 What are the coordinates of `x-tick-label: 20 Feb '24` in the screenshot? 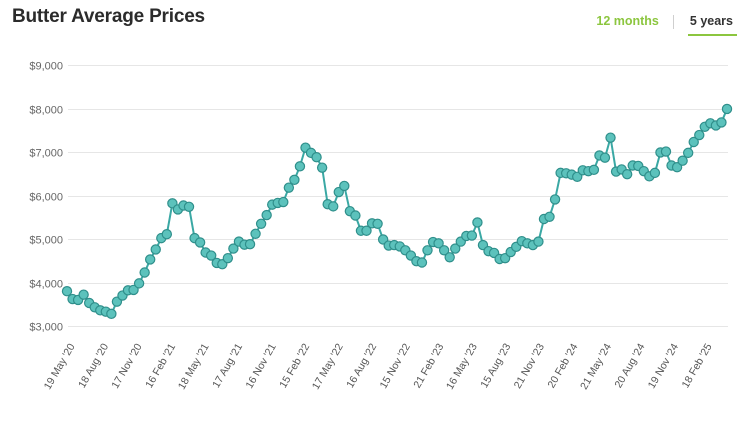 It's located at (562, 365).